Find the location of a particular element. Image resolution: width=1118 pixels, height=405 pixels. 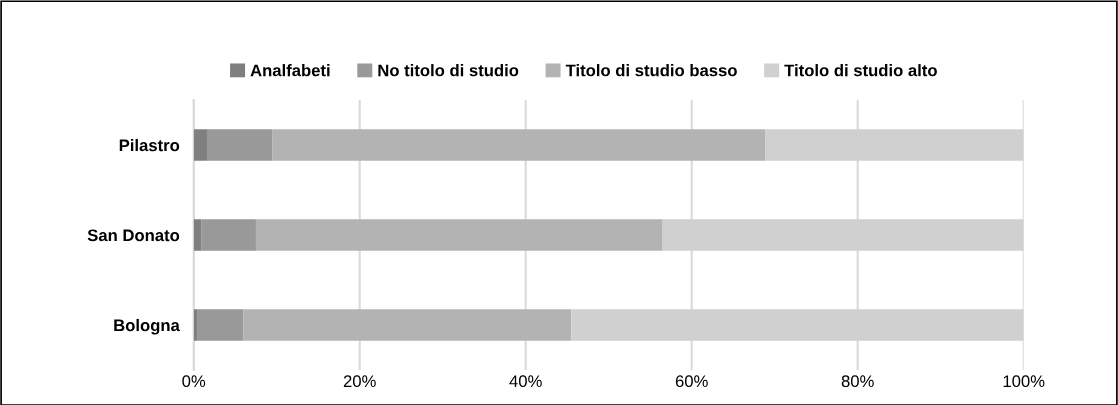

x-tick-label: 20% is located at coordinates (359, 381).